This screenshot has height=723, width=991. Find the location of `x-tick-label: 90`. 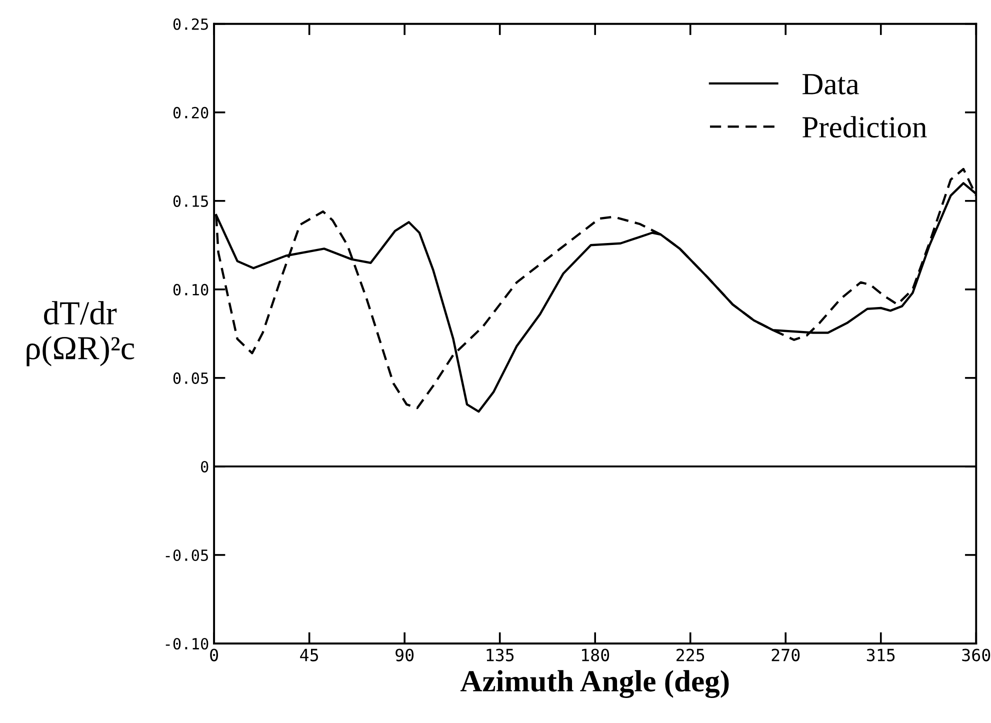

x-tick-label: 90 is located at coordinates (405, 655).